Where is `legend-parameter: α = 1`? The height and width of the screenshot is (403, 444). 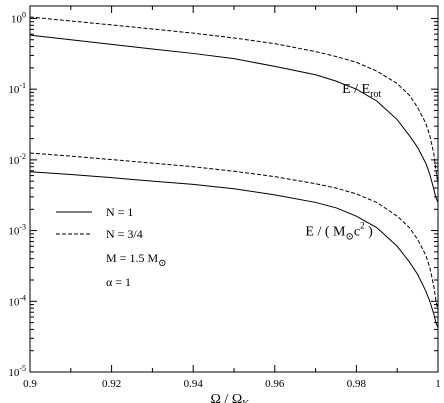
legend-parameter: α = 1 is located at coordinates (118, 282).